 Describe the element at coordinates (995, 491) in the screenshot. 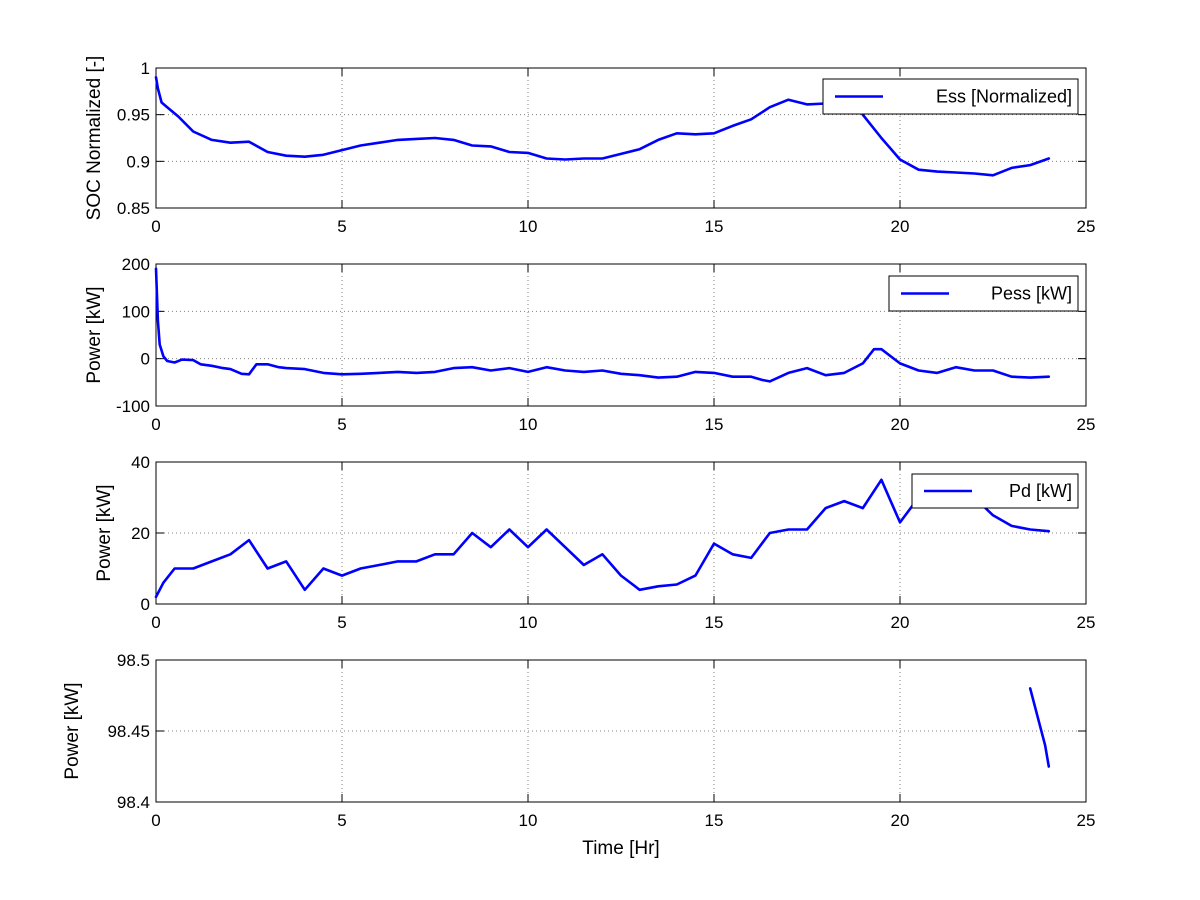

I see `legend: Pd [kW]` at that location.